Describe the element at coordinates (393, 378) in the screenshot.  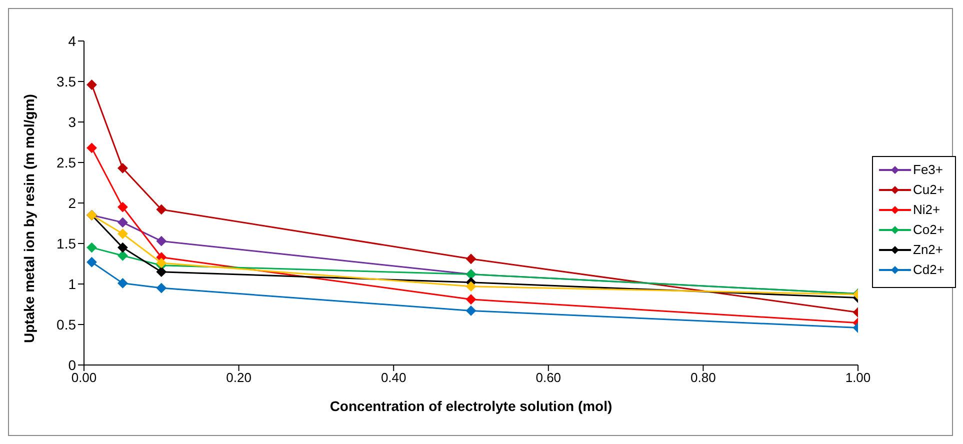
I see `x-tick-label: 0.40` at that location.